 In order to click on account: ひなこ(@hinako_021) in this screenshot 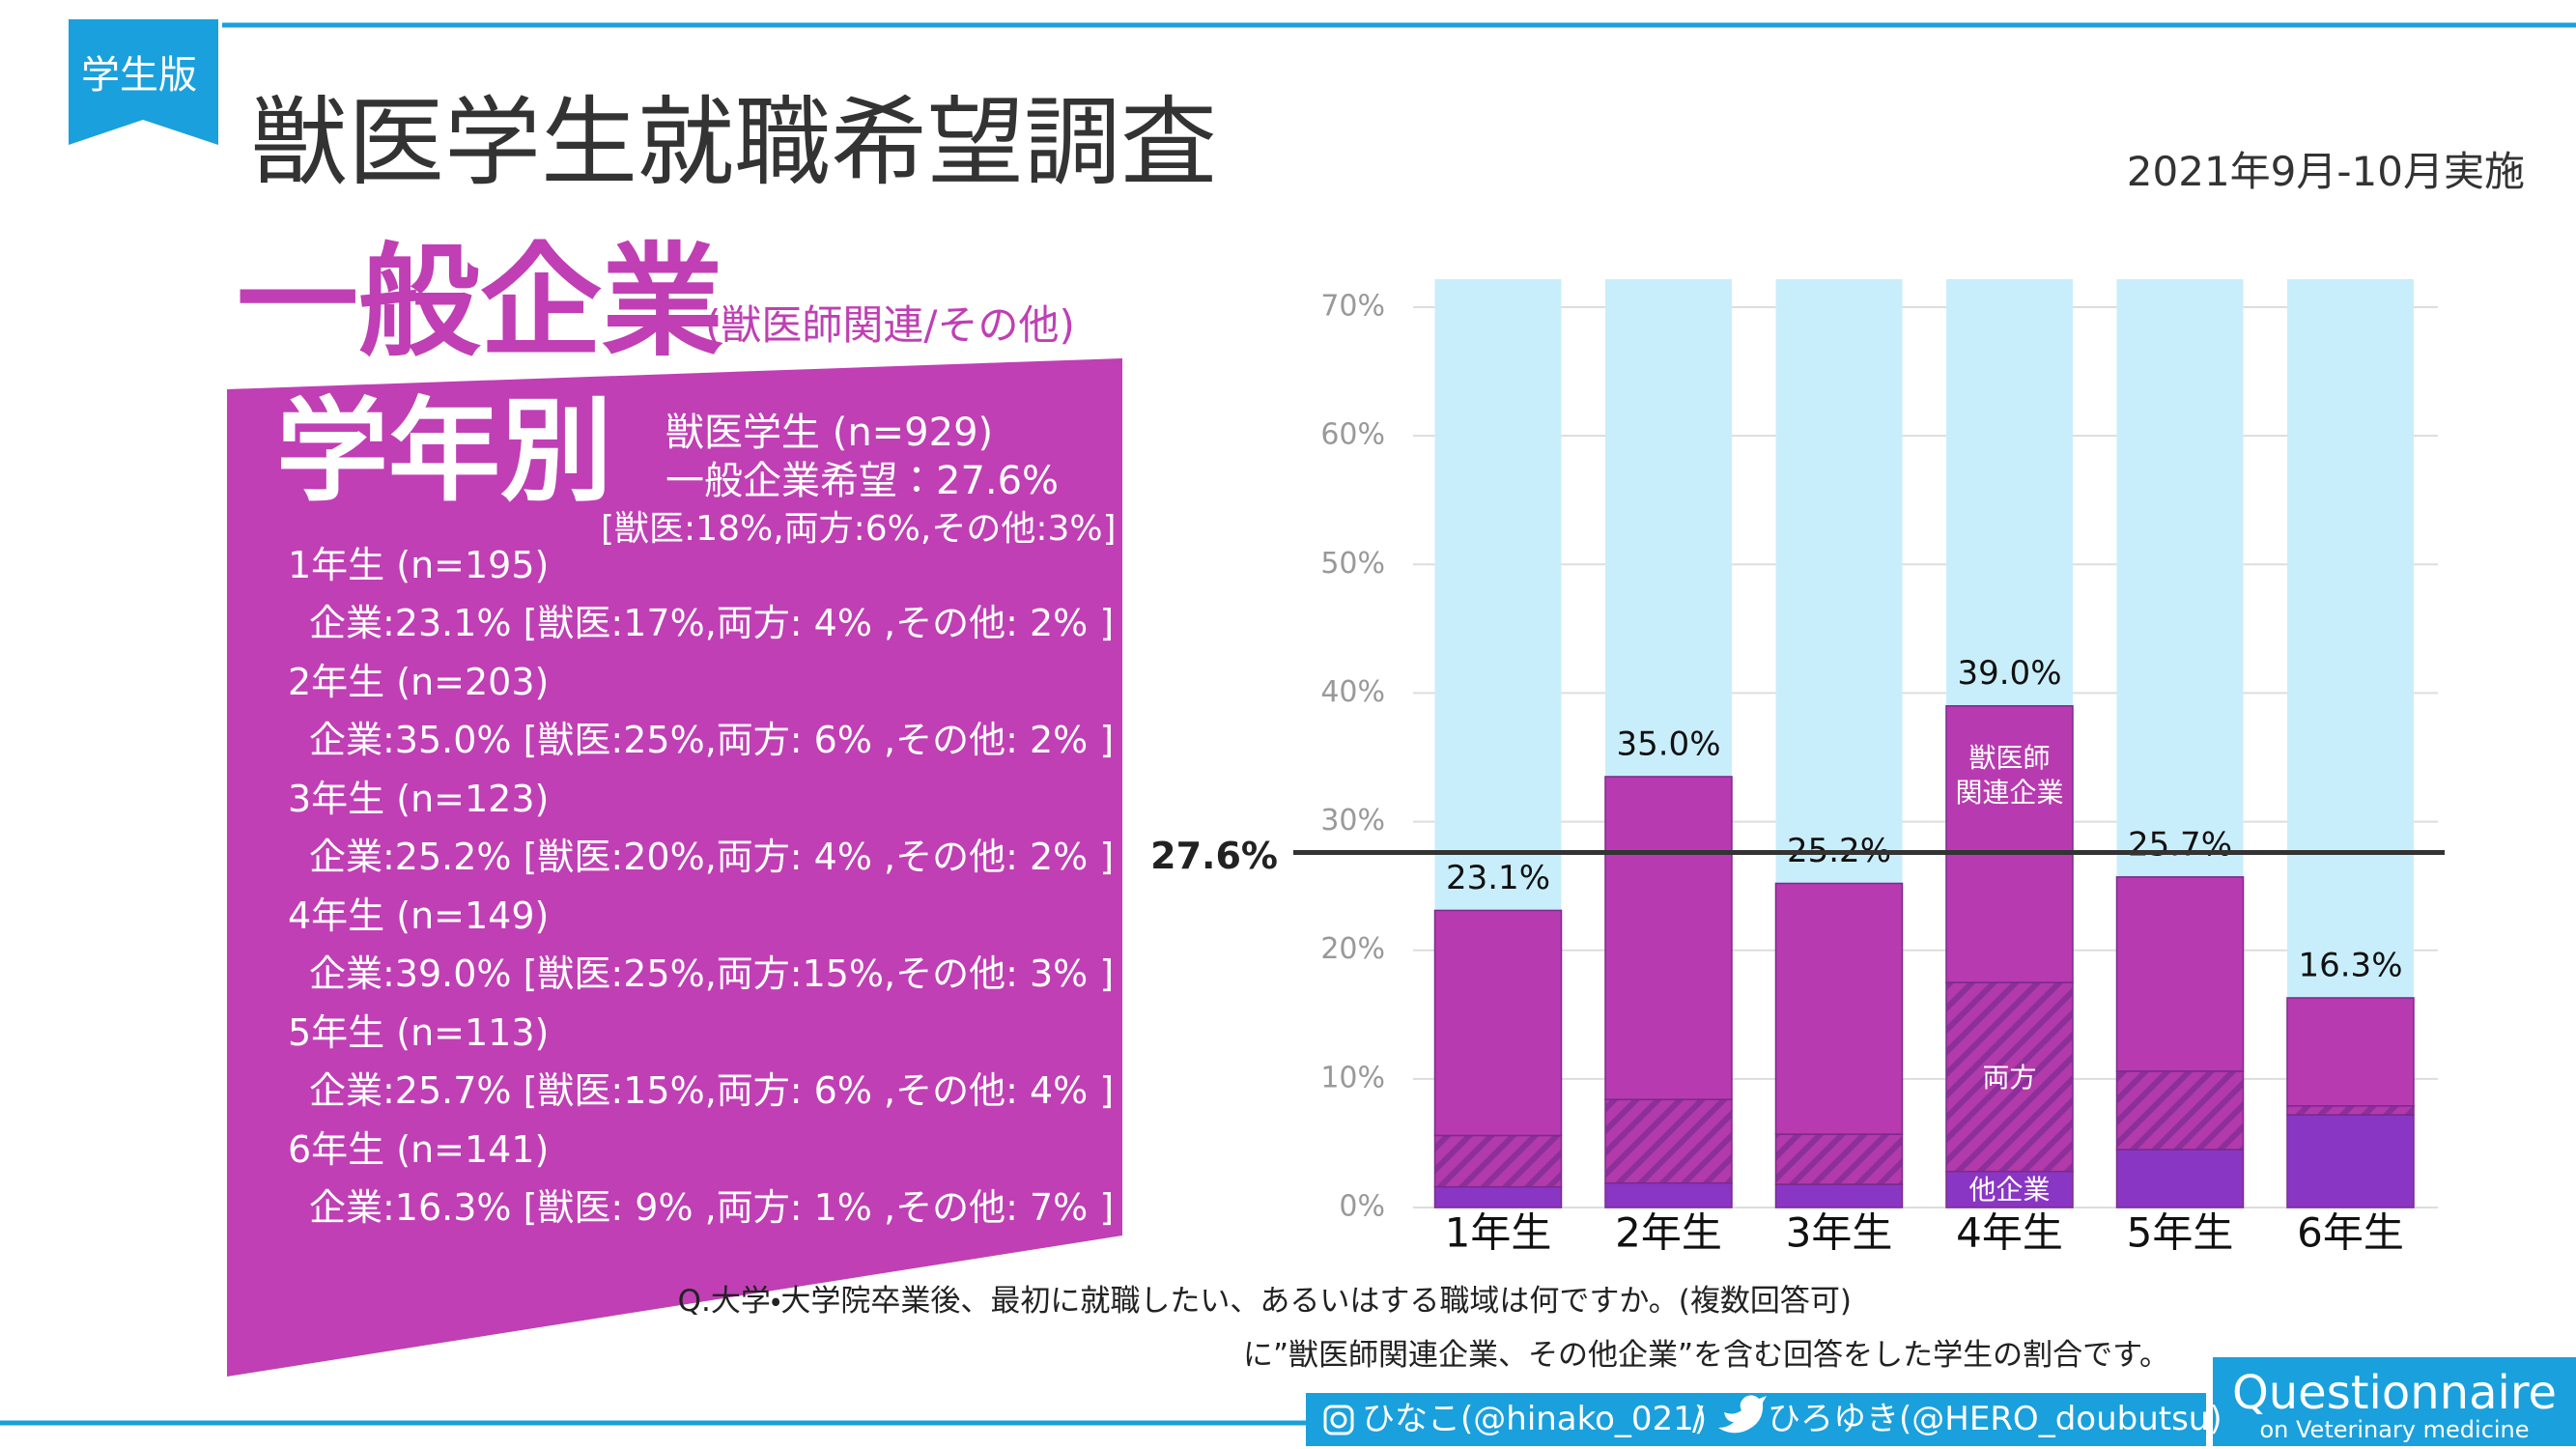, I will do `click(1535, 1419)`.